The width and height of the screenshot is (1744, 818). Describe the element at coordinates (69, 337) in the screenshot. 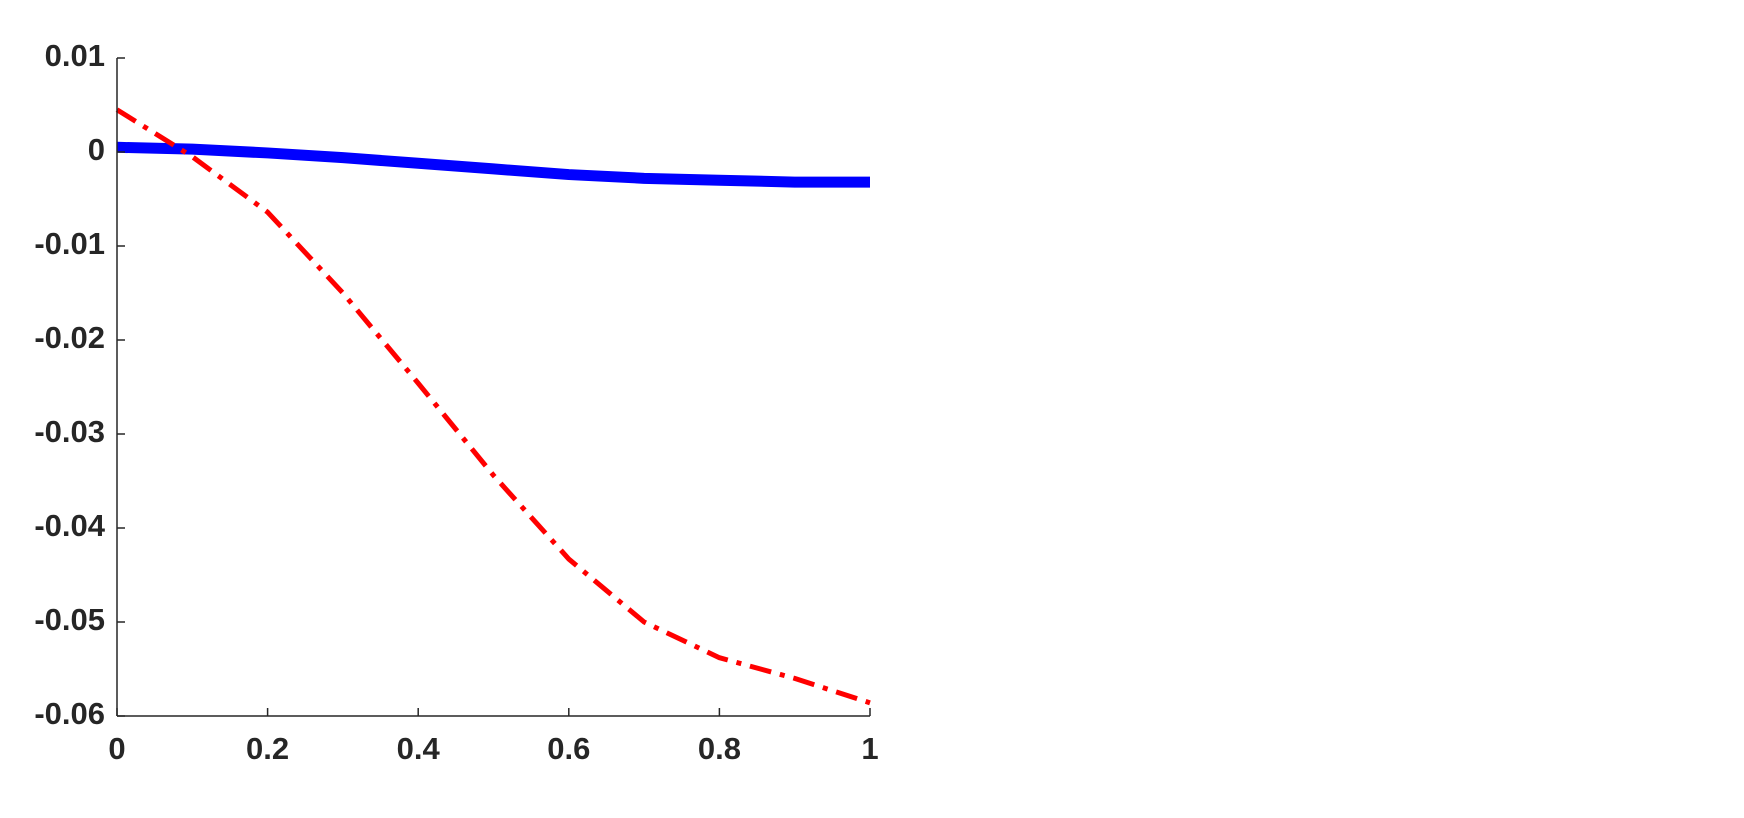

I see `y-tick-label: -0.02` at that location.